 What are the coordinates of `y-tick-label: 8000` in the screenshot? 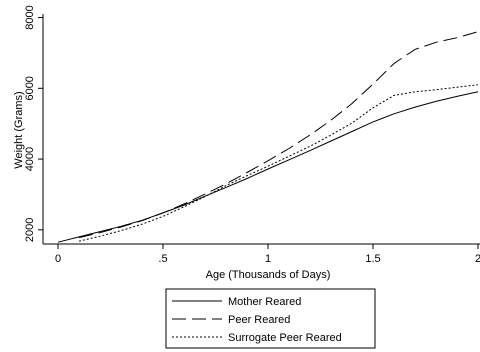 It's located at (30, 17).